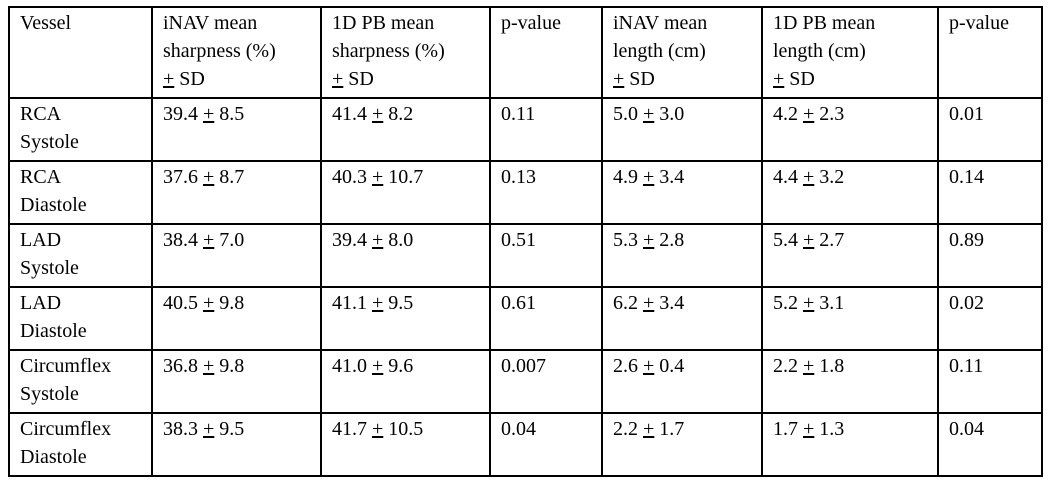  What do you see at coordinates (401, 240) in the screenshot?
I see `sd-value: 8.0` at bounding box center [401, 240].